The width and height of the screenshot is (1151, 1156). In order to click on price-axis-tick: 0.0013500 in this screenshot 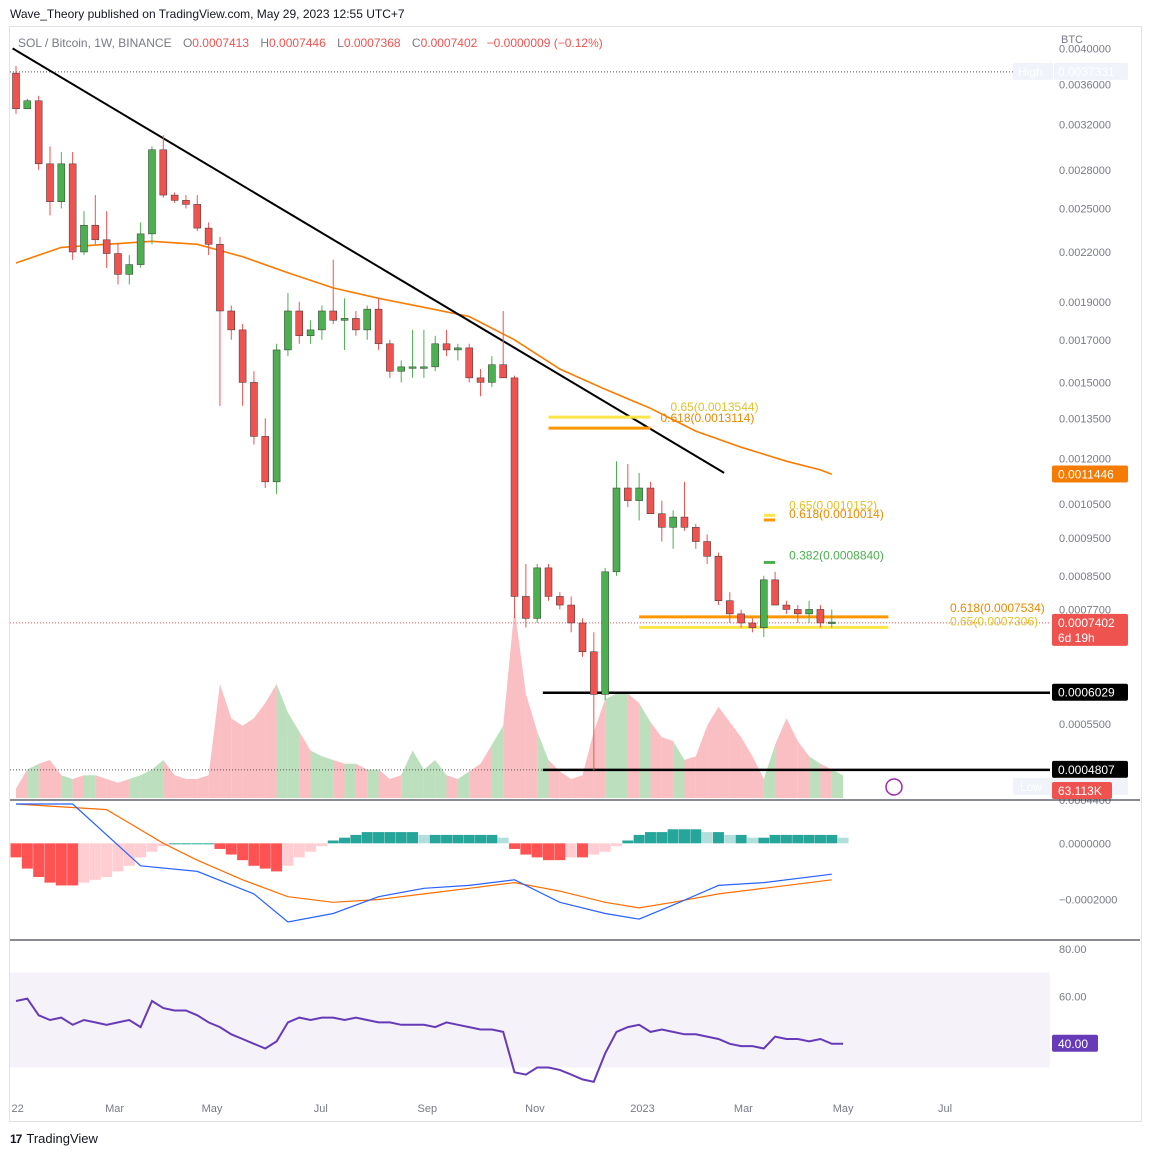, I will do `click(1085, 419)`.